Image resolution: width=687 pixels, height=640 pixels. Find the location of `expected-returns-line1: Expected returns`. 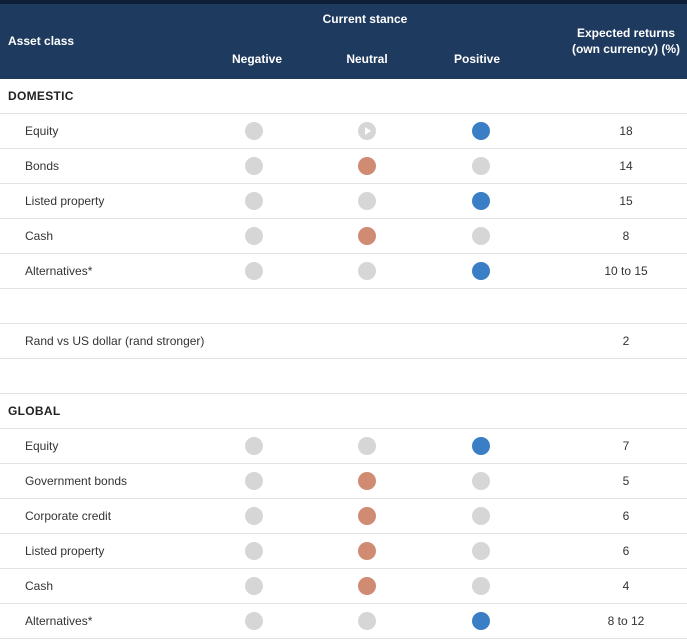

expected-returns-line1: Expected returns is located at coordinates (626, 33).